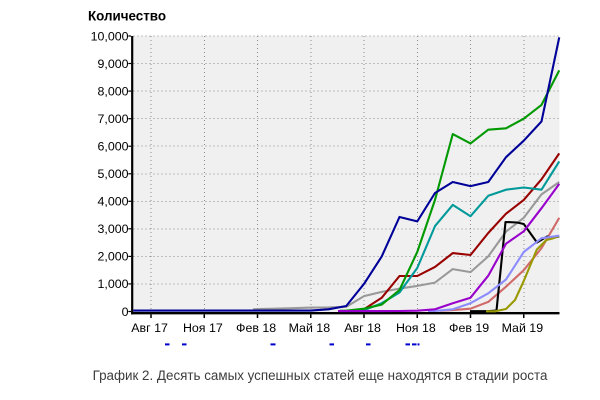  I want to click on svg-text: 4,000, so click(112, 202).